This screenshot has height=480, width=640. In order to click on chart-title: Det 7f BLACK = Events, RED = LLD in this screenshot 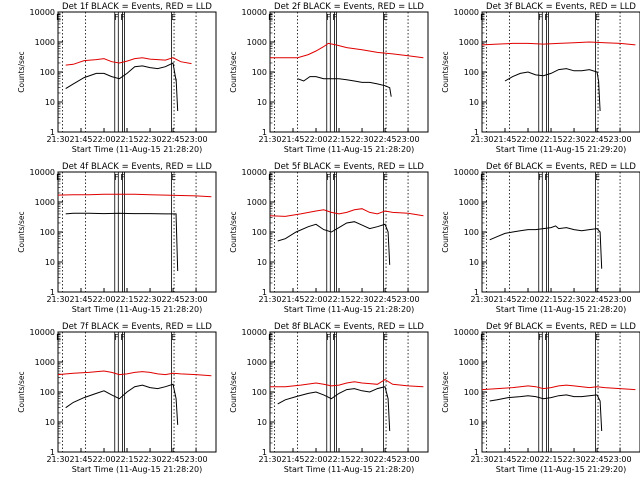, I will do `click(137, 327)`.